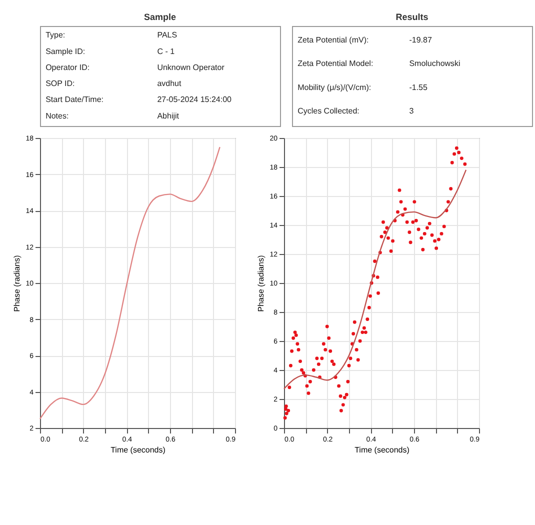  What do you see at coordinates (329, 111) in the screenshot?
I see `text: Cycles Collected:` at bounding box center [329, 111].